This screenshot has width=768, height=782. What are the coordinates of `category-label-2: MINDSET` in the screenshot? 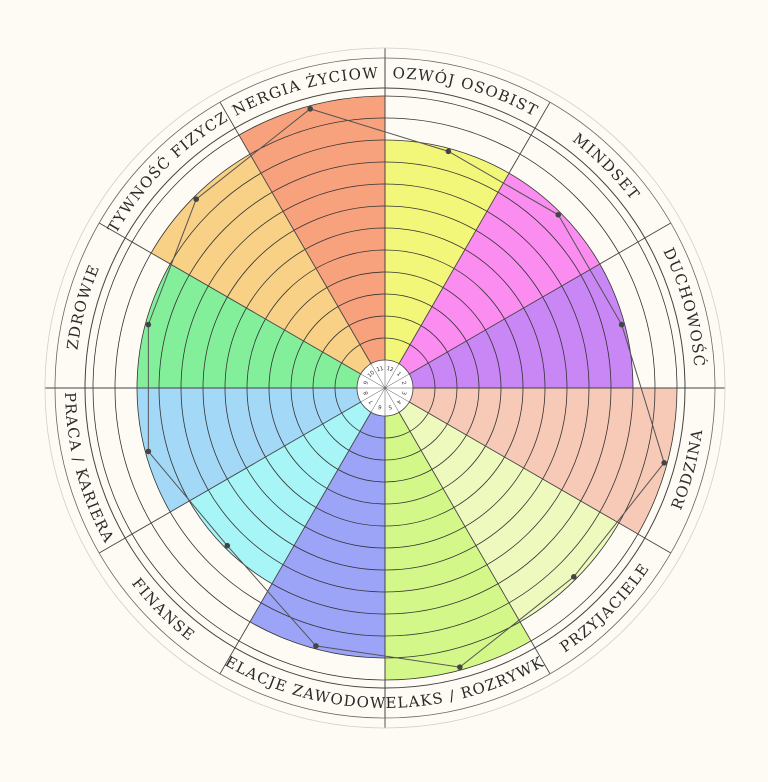 It's located at (606, 167).